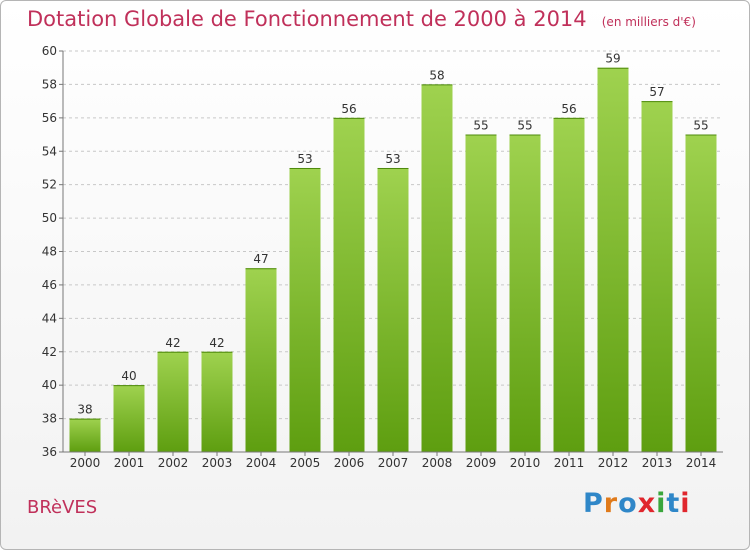 The image size is (750, 550). Describe the element at coordinates (49, 51) in the screenshot. I see `y-tick-label: 60` at that location.